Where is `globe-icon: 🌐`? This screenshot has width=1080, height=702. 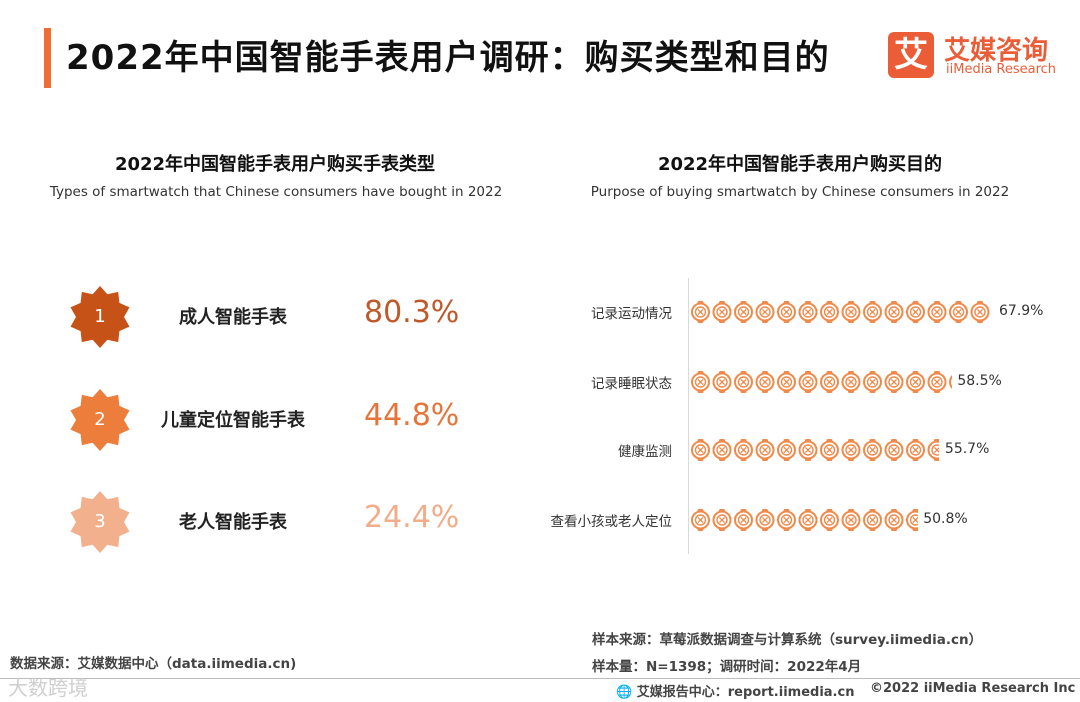
globe-icon: 🌐 is located at coordinates (624, 692).